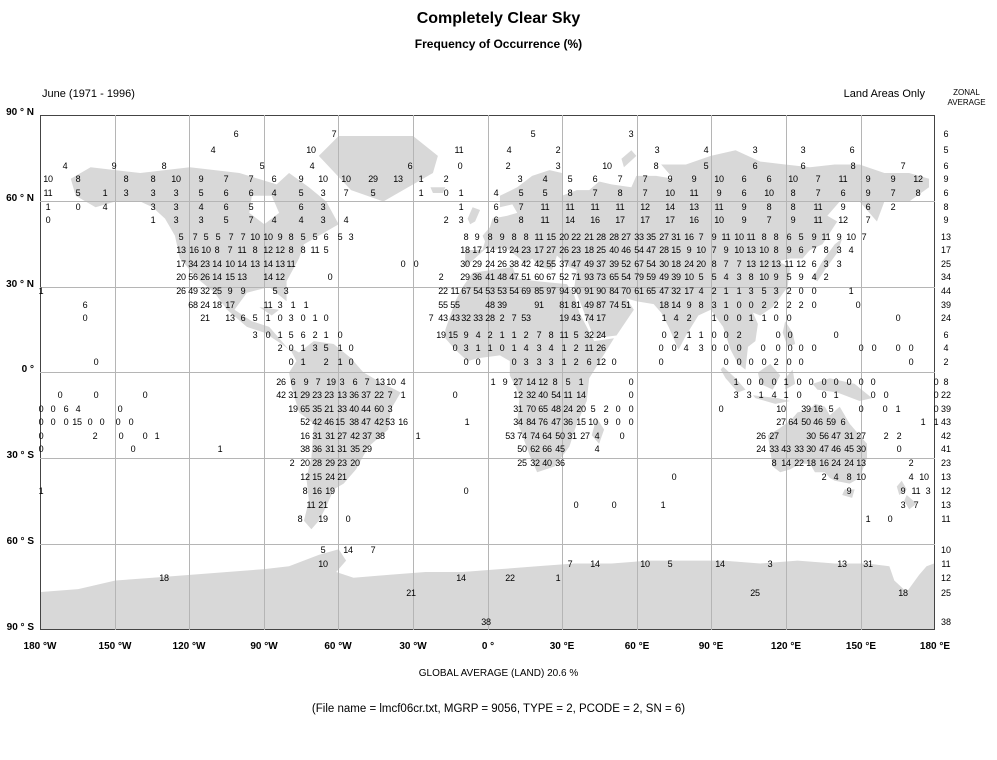 The image size is (997, 760). Describe the element at coordinates (564, 291) in the screenshot. I see `map-value: 94` at that location.